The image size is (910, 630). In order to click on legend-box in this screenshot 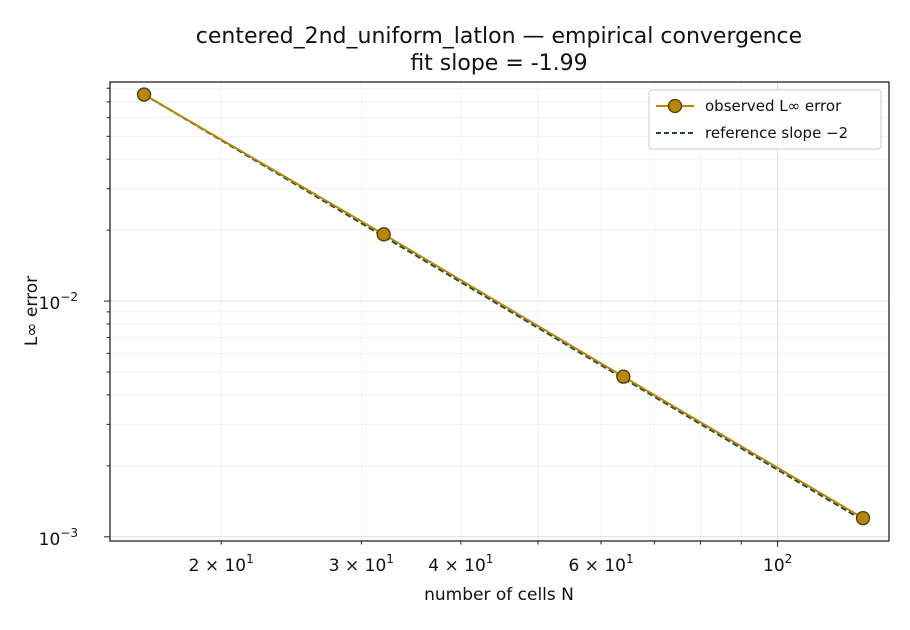, I will do `click(765, 119)`.